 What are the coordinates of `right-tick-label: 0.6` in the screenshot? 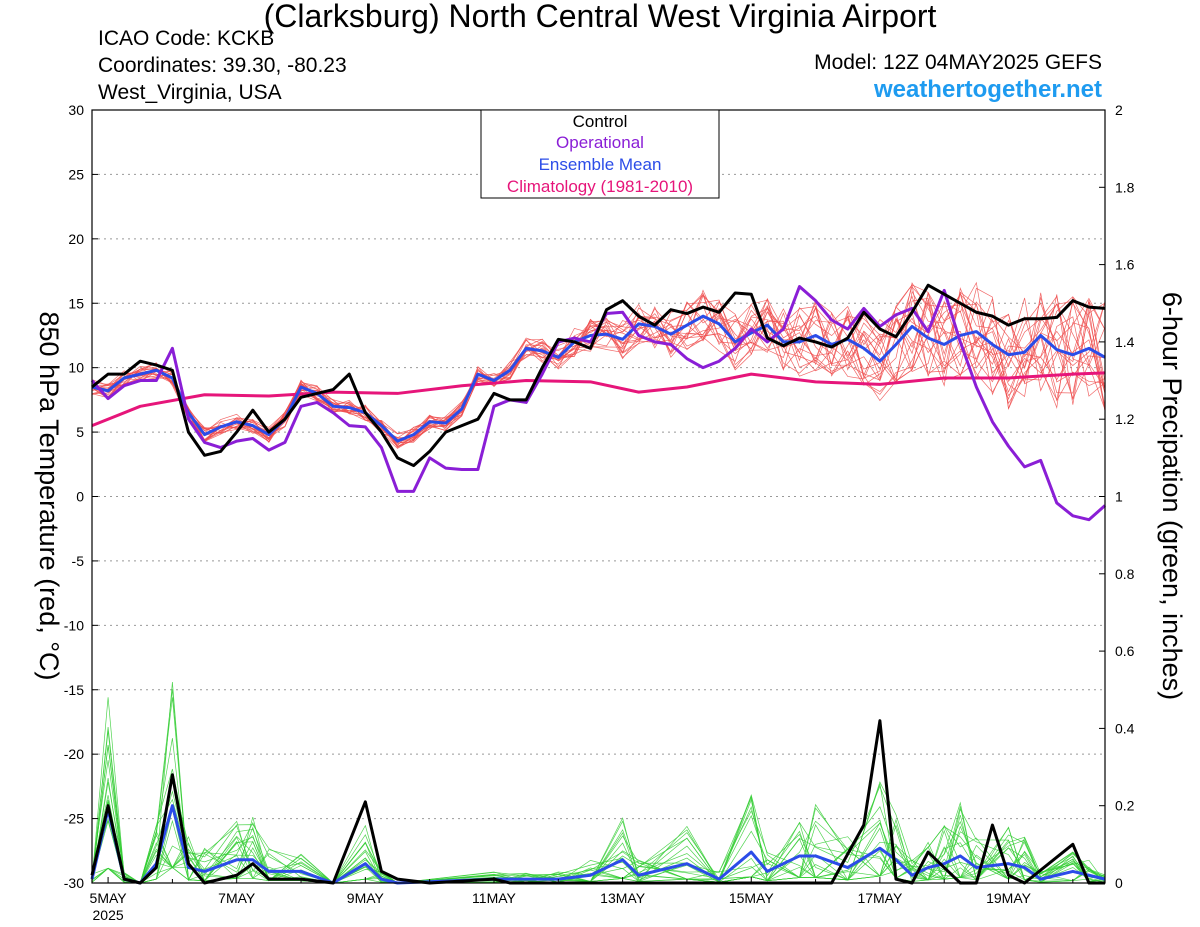 It's located at (1125, 651).